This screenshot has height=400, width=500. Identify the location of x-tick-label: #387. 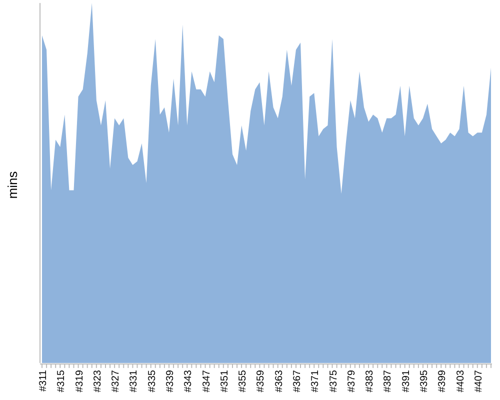
(388, 381).